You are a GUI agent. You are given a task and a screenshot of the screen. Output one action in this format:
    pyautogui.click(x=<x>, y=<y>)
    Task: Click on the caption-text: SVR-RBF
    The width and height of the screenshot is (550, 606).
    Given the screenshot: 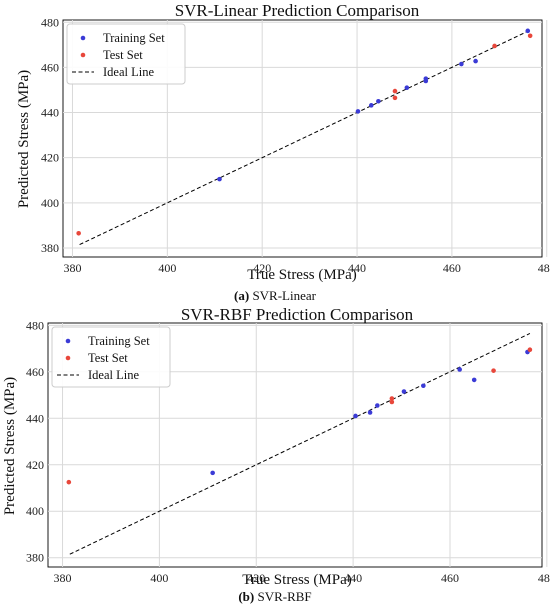 What is the action you would take?
    pyautogui.click(x=282, y=596)
    